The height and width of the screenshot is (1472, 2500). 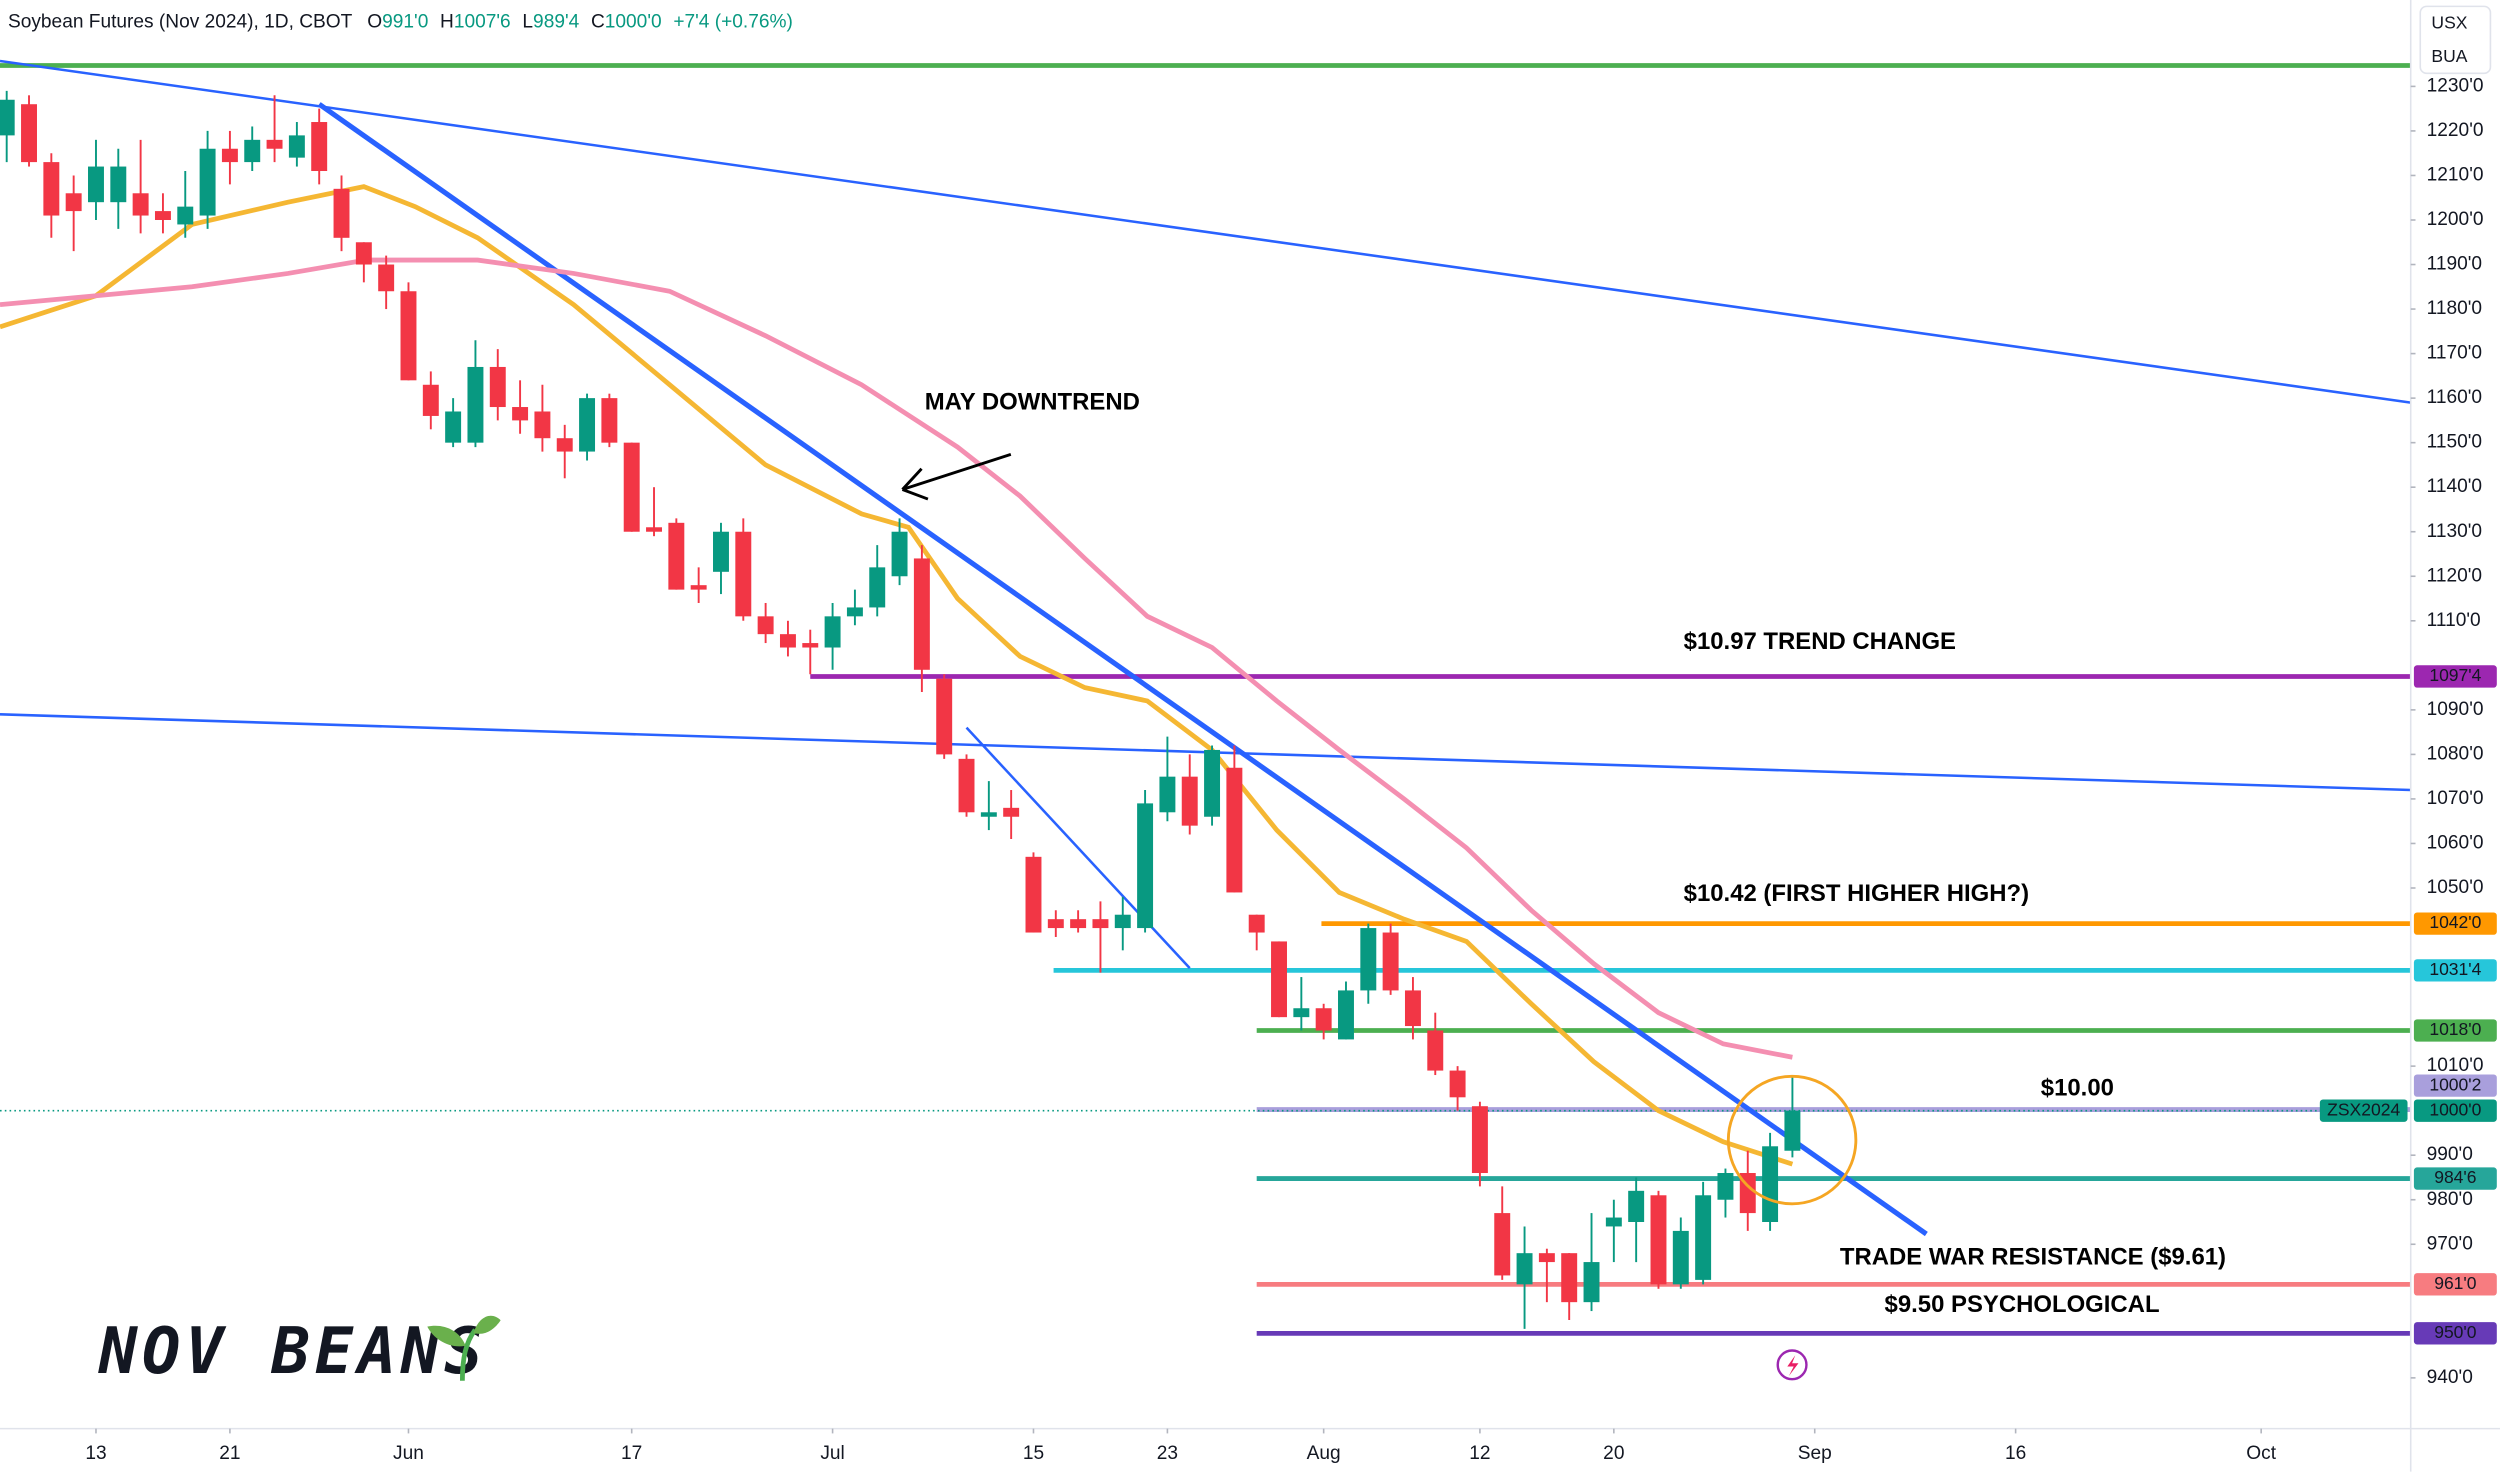 I want to click on highlight-circle, so click(x=1792, y=1140).